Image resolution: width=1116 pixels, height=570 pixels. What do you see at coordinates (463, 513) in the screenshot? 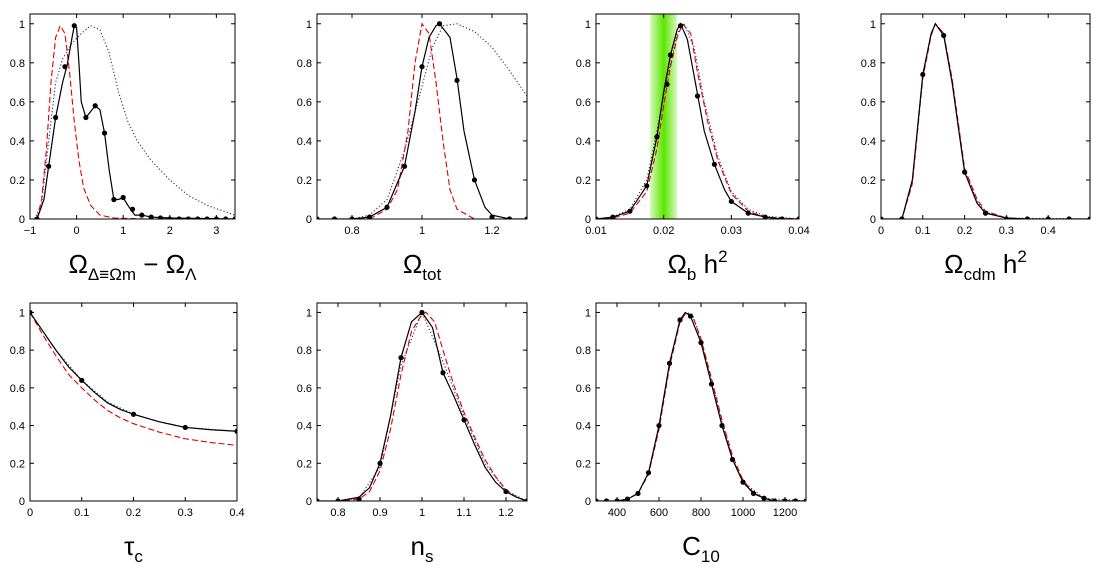
I see `x-tick-label: 1.1` at bounding box center [463, 513].